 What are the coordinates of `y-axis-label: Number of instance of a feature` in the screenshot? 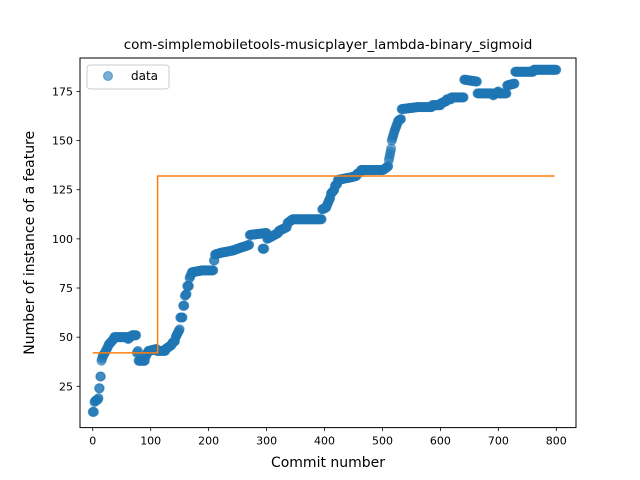 It's located at (30, 243).